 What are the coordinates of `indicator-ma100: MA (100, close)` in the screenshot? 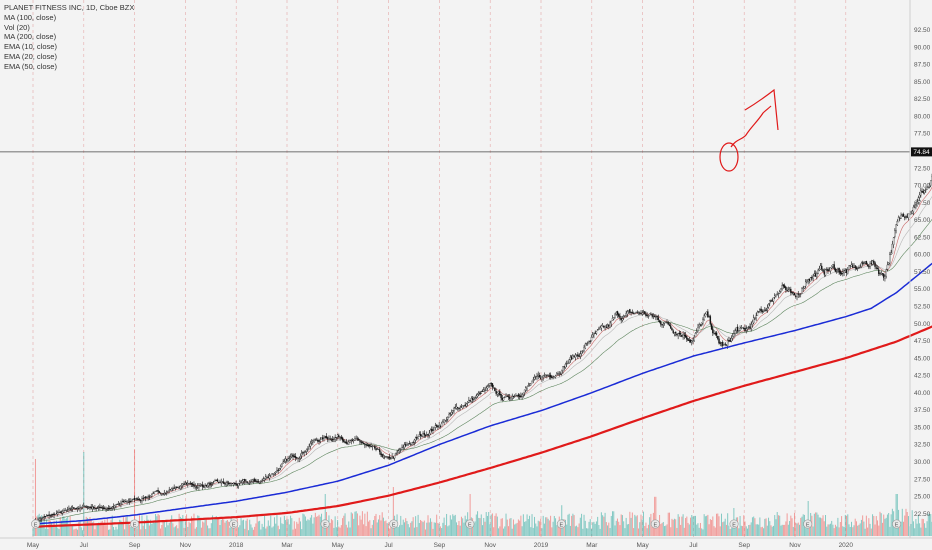 It's located at (30, 17).